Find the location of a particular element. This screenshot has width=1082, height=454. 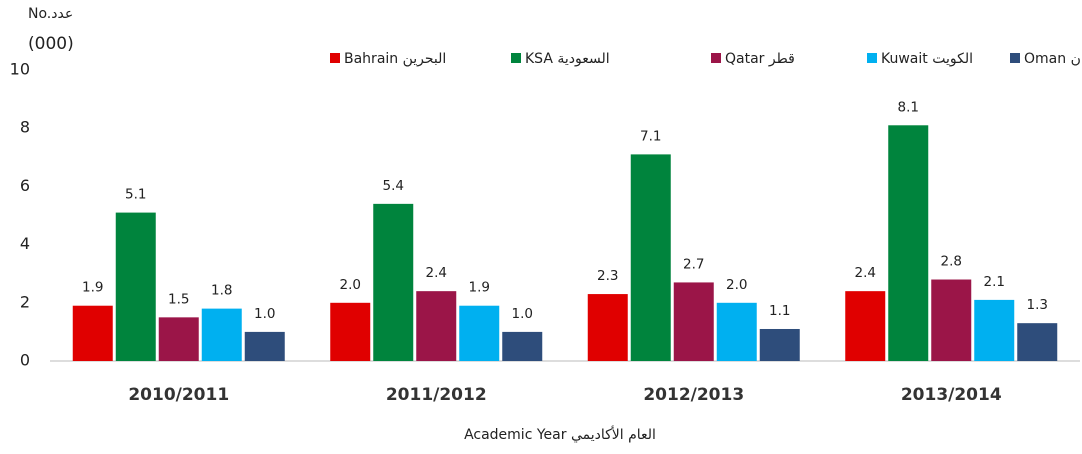

y-tick-label: 0 is located at coordinates (25, 360).